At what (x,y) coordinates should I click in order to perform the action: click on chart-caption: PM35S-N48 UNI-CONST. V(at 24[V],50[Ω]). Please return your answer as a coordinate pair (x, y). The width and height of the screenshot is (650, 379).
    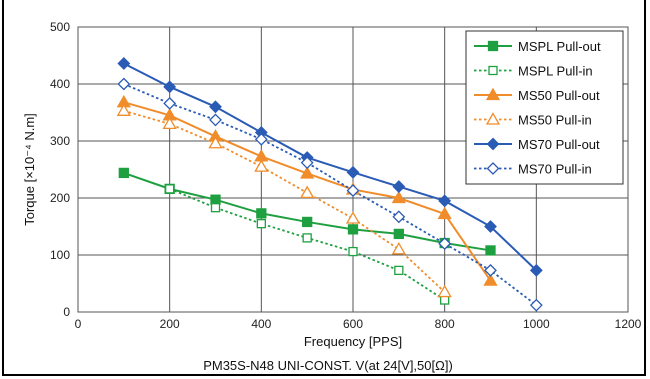
    Looking at the image, I should click on (328, 365).